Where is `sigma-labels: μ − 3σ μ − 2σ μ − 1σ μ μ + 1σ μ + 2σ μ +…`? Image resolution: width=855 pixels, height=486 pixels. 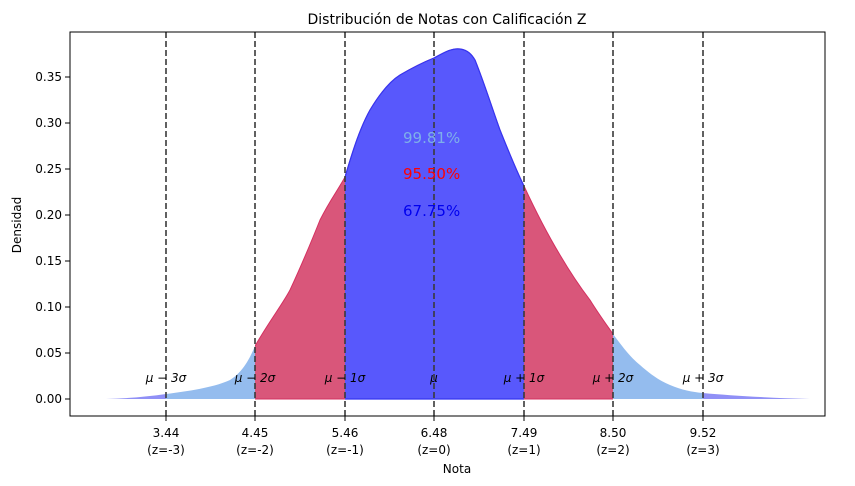
sigma-labels: μ − 3σ μ − 2σ μ − 1σ μ μ + 1σ μ + 2σ μ +… is located at coordinates (434, 378).